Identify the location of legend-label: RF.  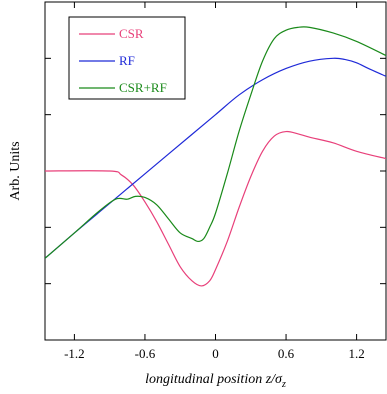
(127, 60).